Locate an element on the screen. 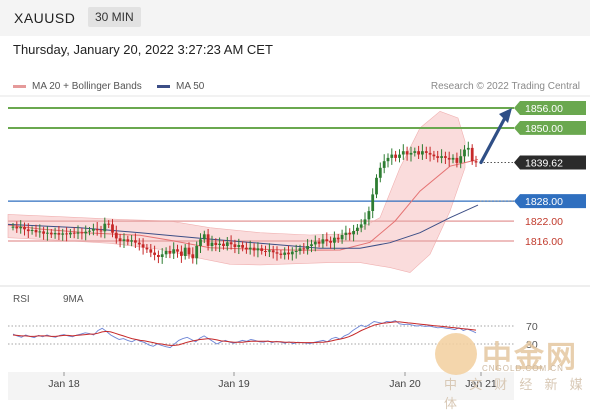 The height and width of the screenshot is (412, 590). ma50-swatch is located at coordinates (163, 86).